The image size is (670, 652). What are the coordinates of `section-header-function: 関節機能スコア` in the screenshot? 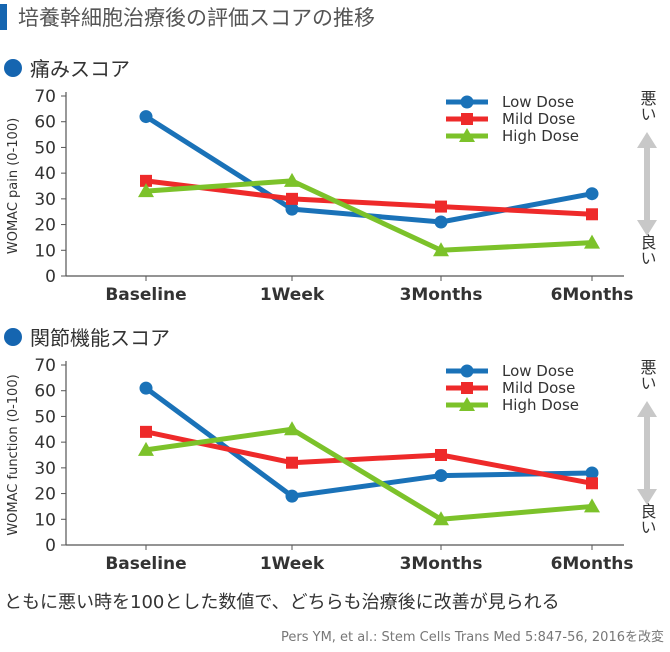 It's located at (87, 336).